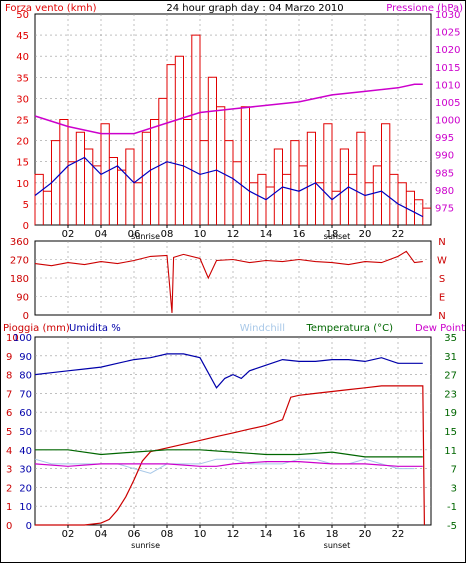 This screenshot has width=466, height=564. I want to click on humidity-y-tick-40: 40, so click(25, 451).